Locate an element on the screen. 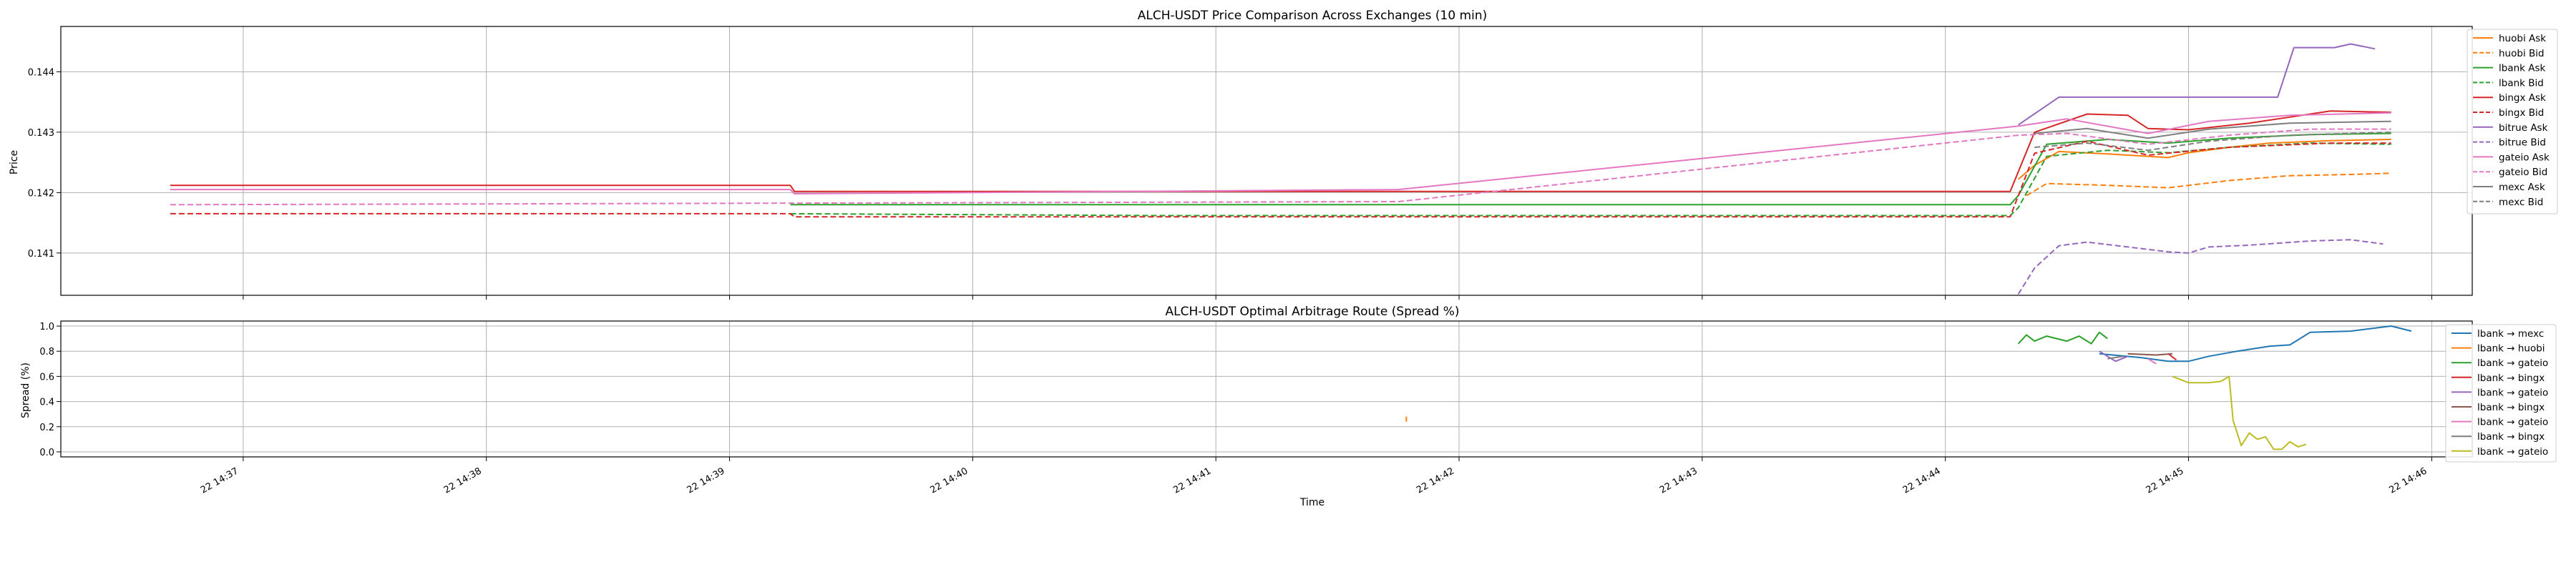  top-chart-y-tick-label: 0.143 is located at coordinates (41, 133).